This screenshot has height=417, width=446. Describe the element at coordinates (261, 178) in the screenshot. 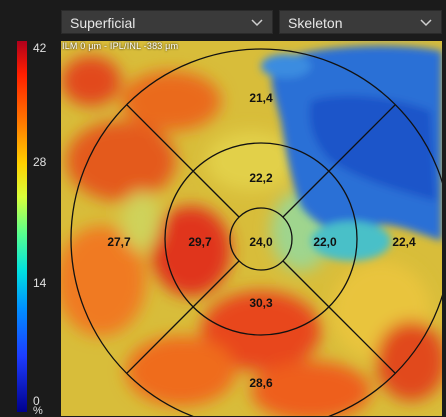

I see `sector-value-inner-superior: 22,2` at that location.